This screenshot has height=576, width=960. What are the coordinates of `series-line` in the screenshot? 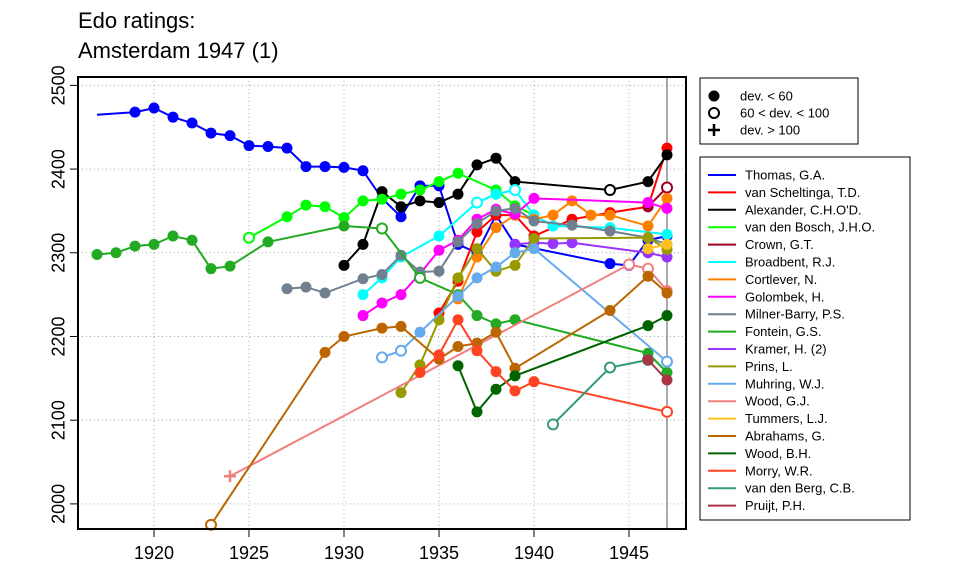 It's located at (600, 392).